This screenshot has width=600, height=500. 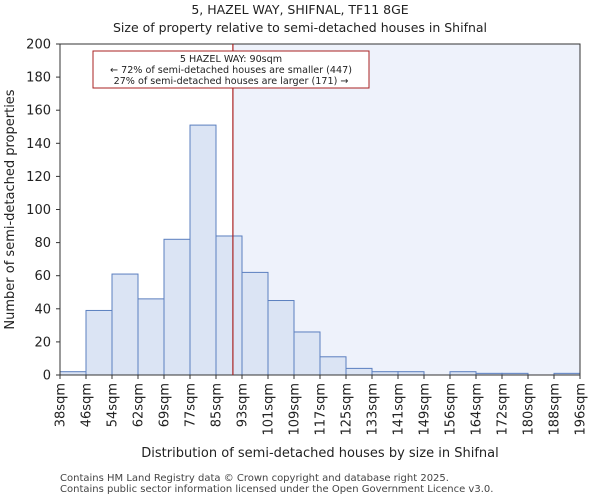 What do you see at coordinates (529, 409) in the screenshot?
I see `x-tick-label: 180sqm` at bounding box center [529, 409].